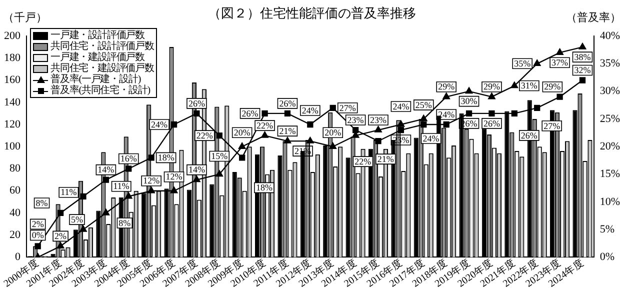 The height and width of the screenshot is (290, 624). What do you see at coordinates (610, 36) in the screenshot?
I see `y2-tick-label: 40%` at bounding box center [610, 36].